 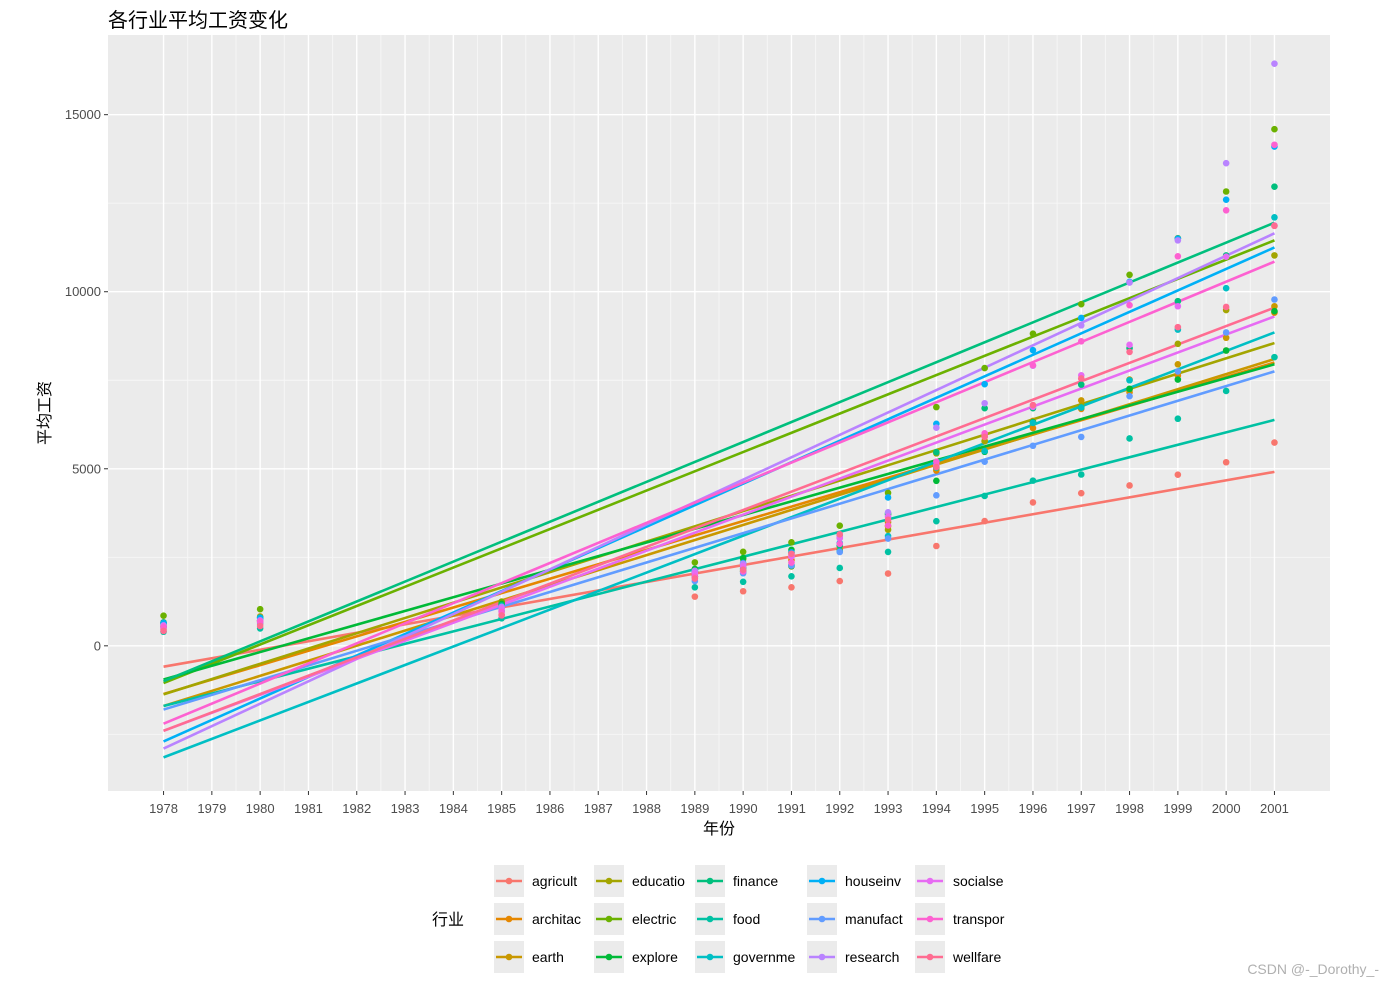 What do you see at coordinates (86, 380) in the screenshot?
I see `y-axis: 0 5000 10000 15000` at bounding box center [86, 380].